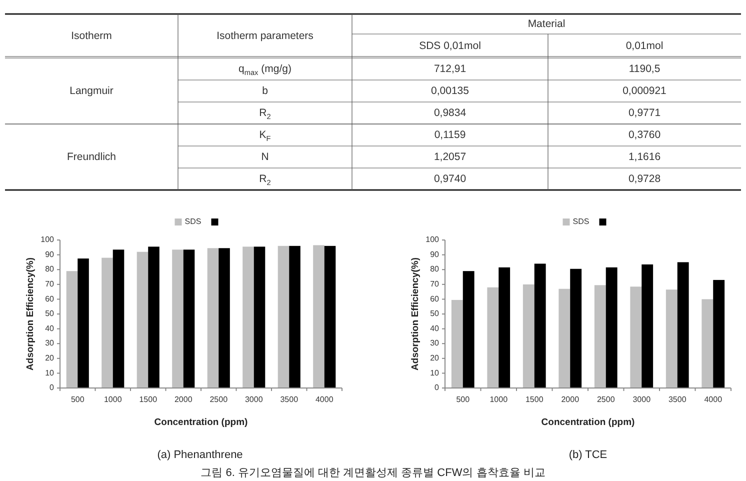  I want to click on text: 1,1616, so click(644, 156).